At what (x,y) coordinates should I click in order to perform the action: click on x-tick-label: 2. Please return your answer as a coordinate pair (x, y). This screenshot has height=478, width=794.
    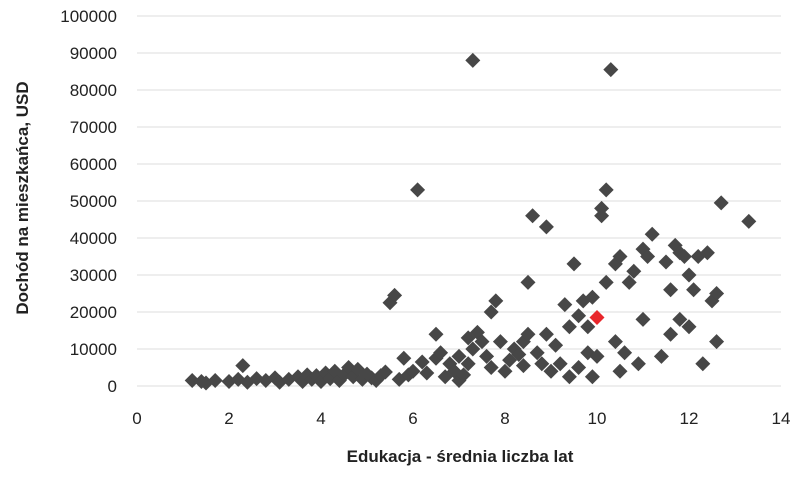
    Looking at the image, I should click on (228, 418).